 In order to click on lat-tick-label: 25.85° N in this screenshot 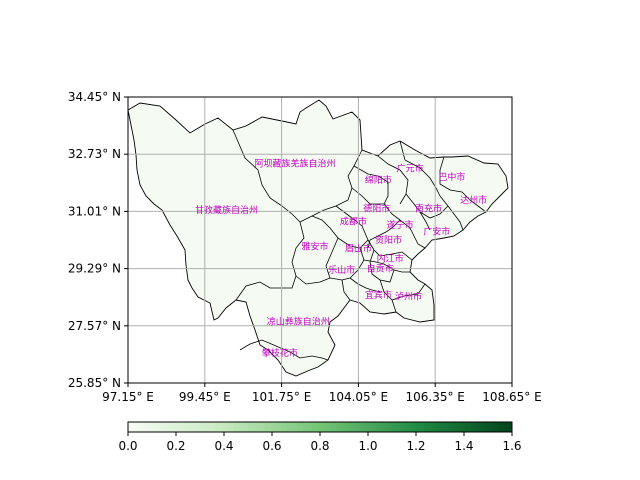, I will do `click(94, 383)`.